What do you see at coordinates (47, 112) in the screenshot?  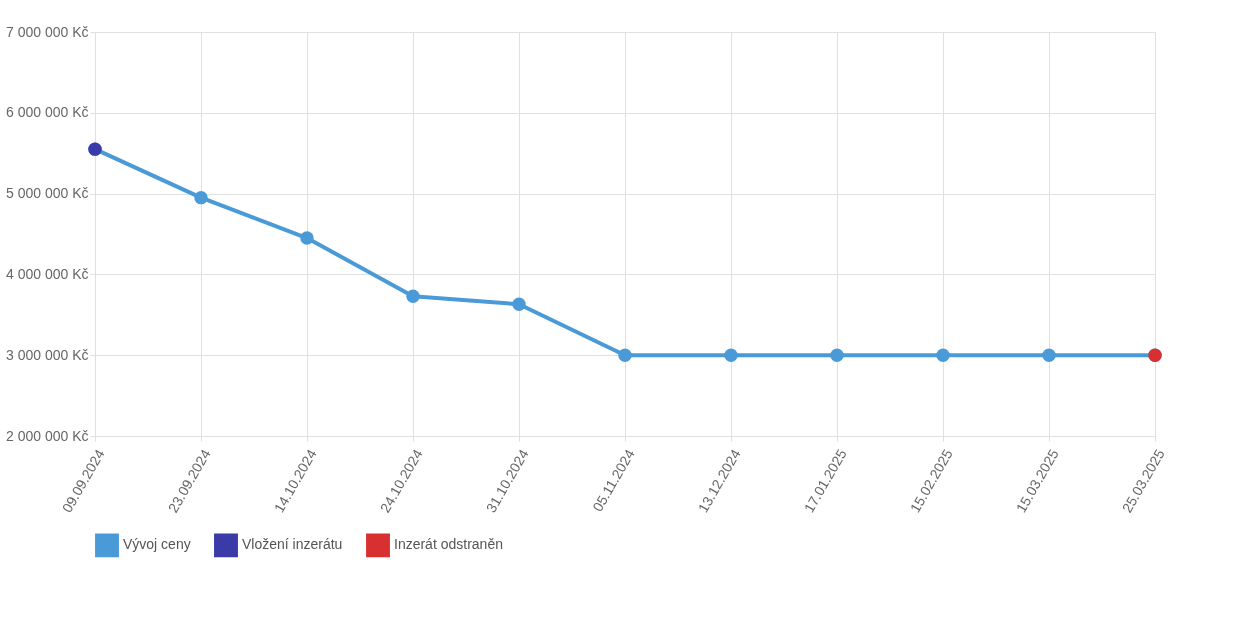 I see `y-tick-label: 6 000 000 Kč` at bounding box center [47, 112].